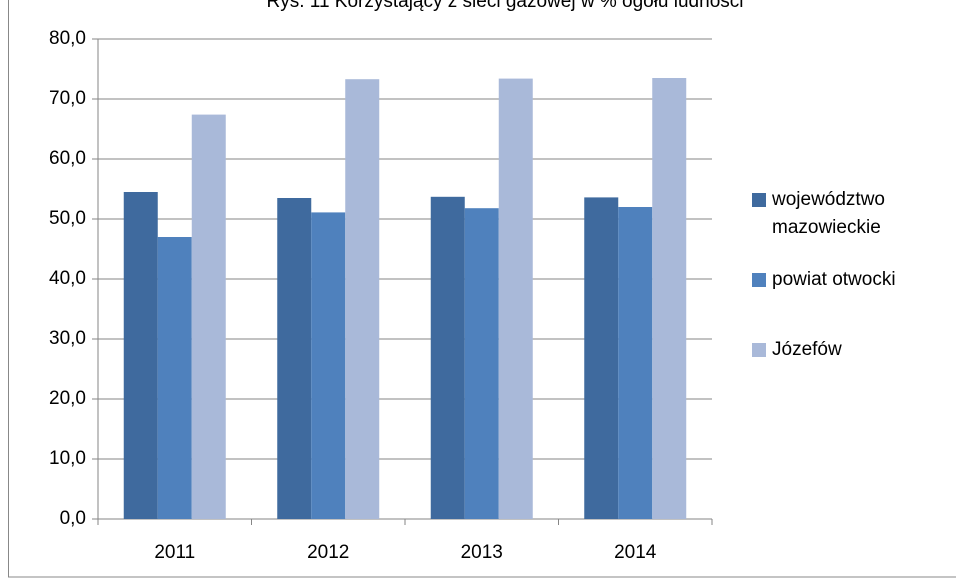 The image size is (956, 578). What do you see at coordinates (73, 518) in the screenshot?
I see `y-tick-label: 0,0` at bounding box center [73, 518].